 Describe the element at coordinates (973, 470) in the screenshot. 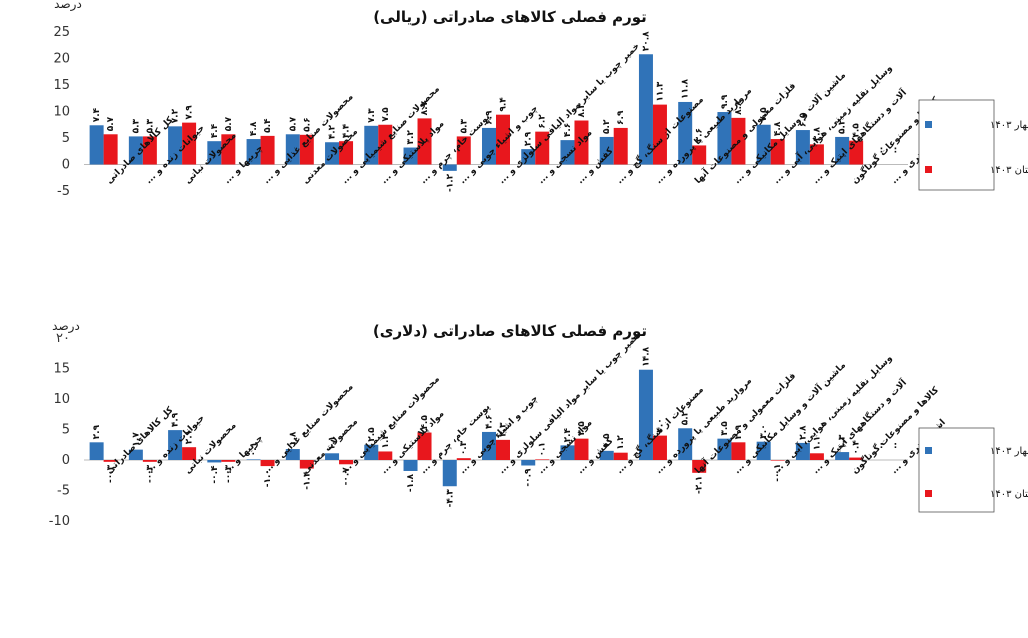

I see `chart-dollar-legend: بهار ۱۴۰۳ تابستان ۱۴۰۳` at that location.